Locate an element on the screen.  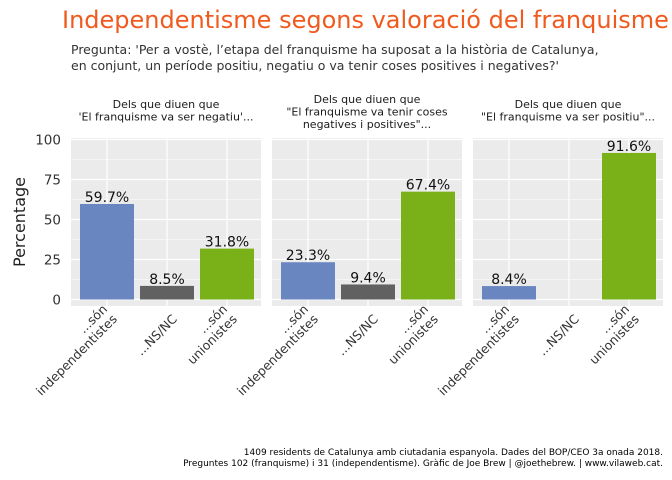
y-tick-label: 0 is located at coordinates (56, 301).